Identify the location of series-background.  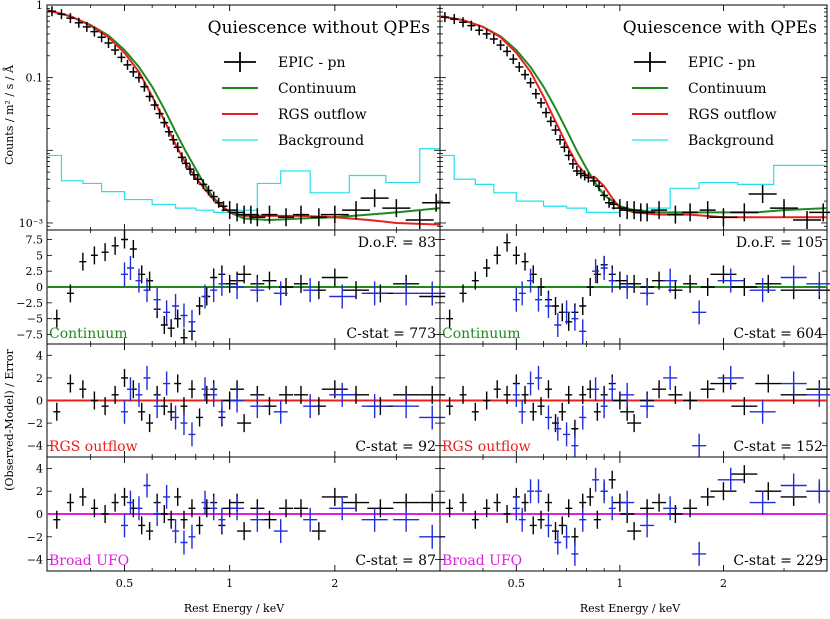
(633, 183).